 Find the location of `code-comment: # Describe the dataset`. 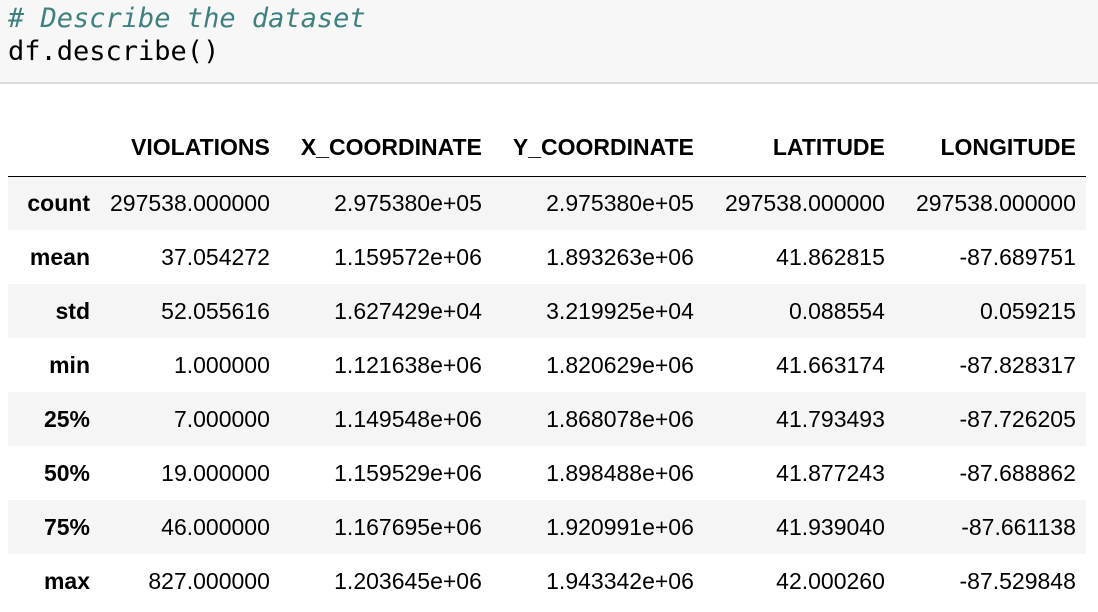

code-comment: # Describe the dataset is located at coordinates (187, 18).